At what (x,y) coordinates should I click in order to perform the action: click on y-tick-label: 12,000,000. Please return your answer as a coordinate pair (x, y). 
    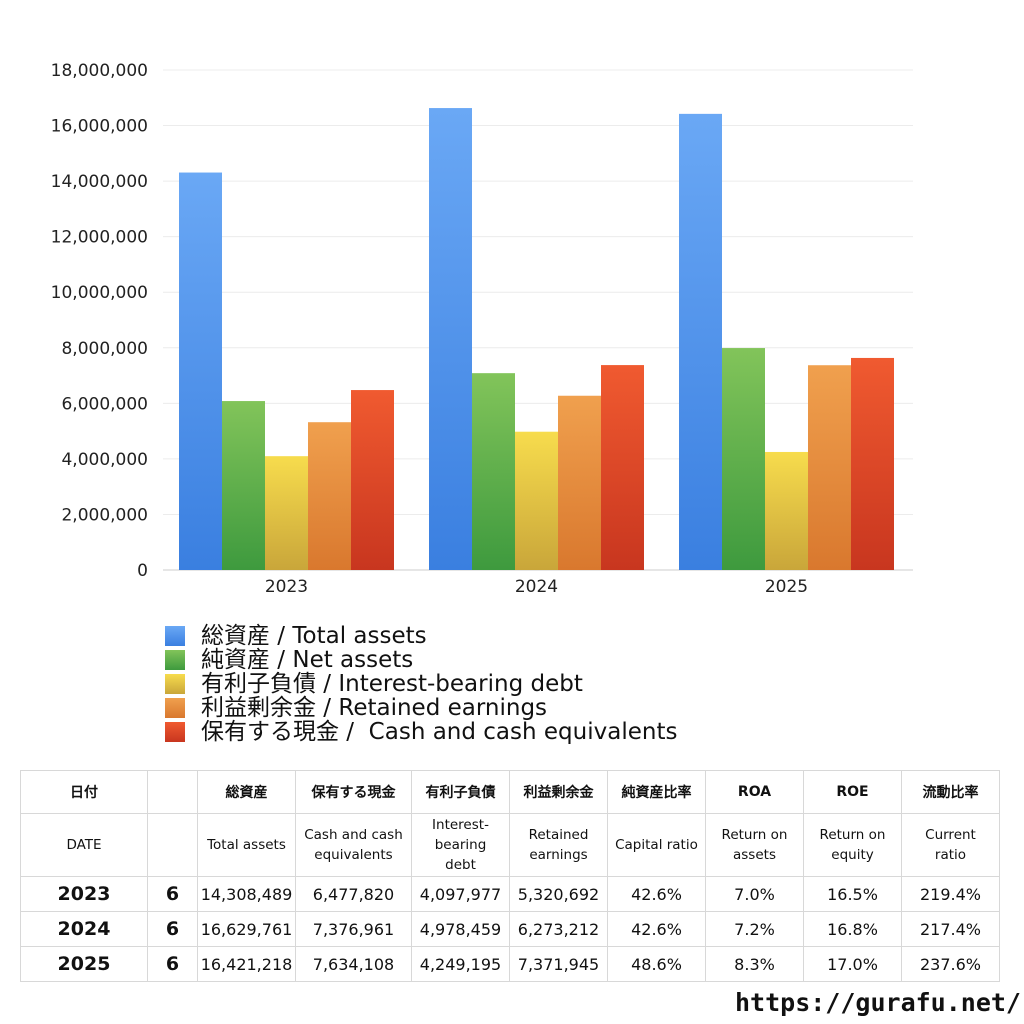
    Looking at the image, I should click on (99, 238).